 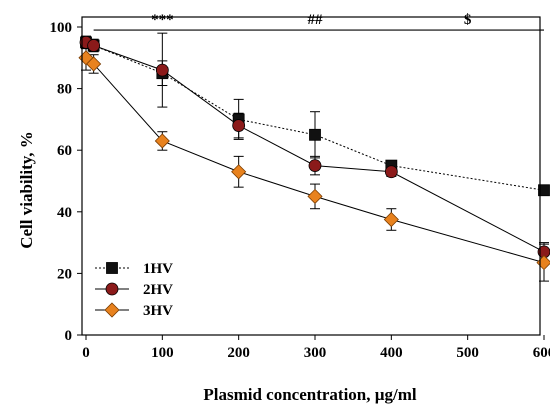 What do you see at coordinates (467, 353) in the screenshot?
I see `x-tick-label: 500` at bounding box center [467, 353].